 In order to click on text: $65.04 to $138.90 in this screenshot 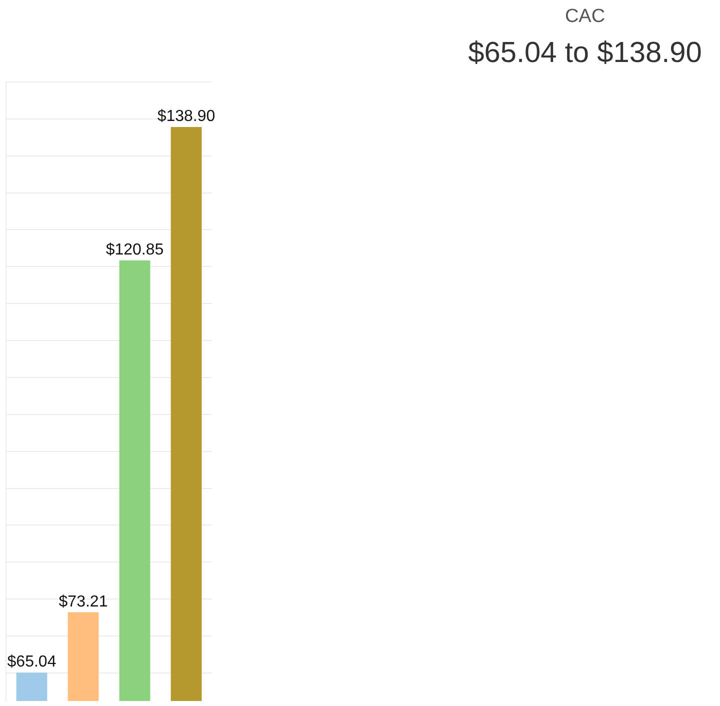, I will do `click(585, 53)`.